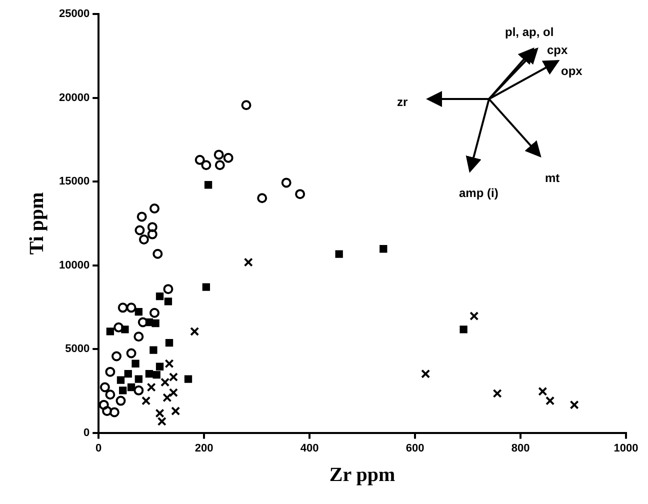 This screenshot has height=504, width=648. Describe the element at coordinates (626, 448) in the screenshot. I see `x-tick-label: 1000` at that location.